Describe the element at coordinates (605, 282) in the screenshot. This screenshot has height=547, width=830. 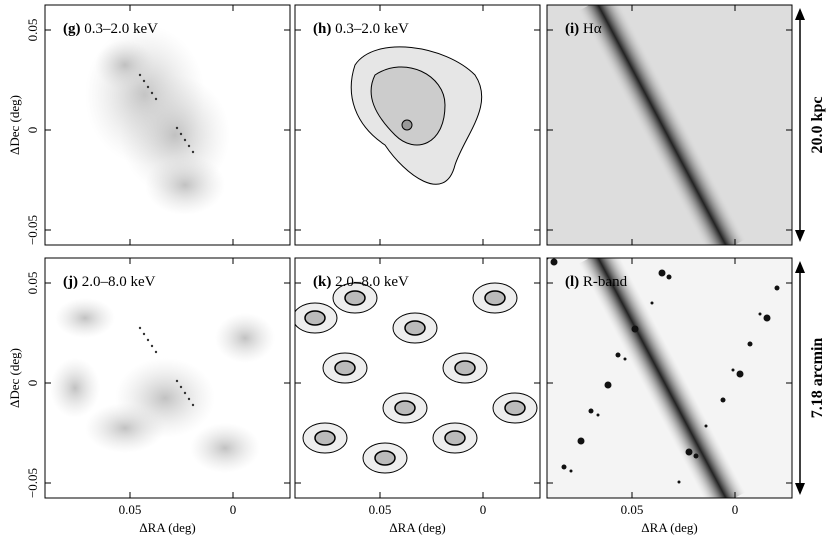
I see `panel-band: R-band` at that location.